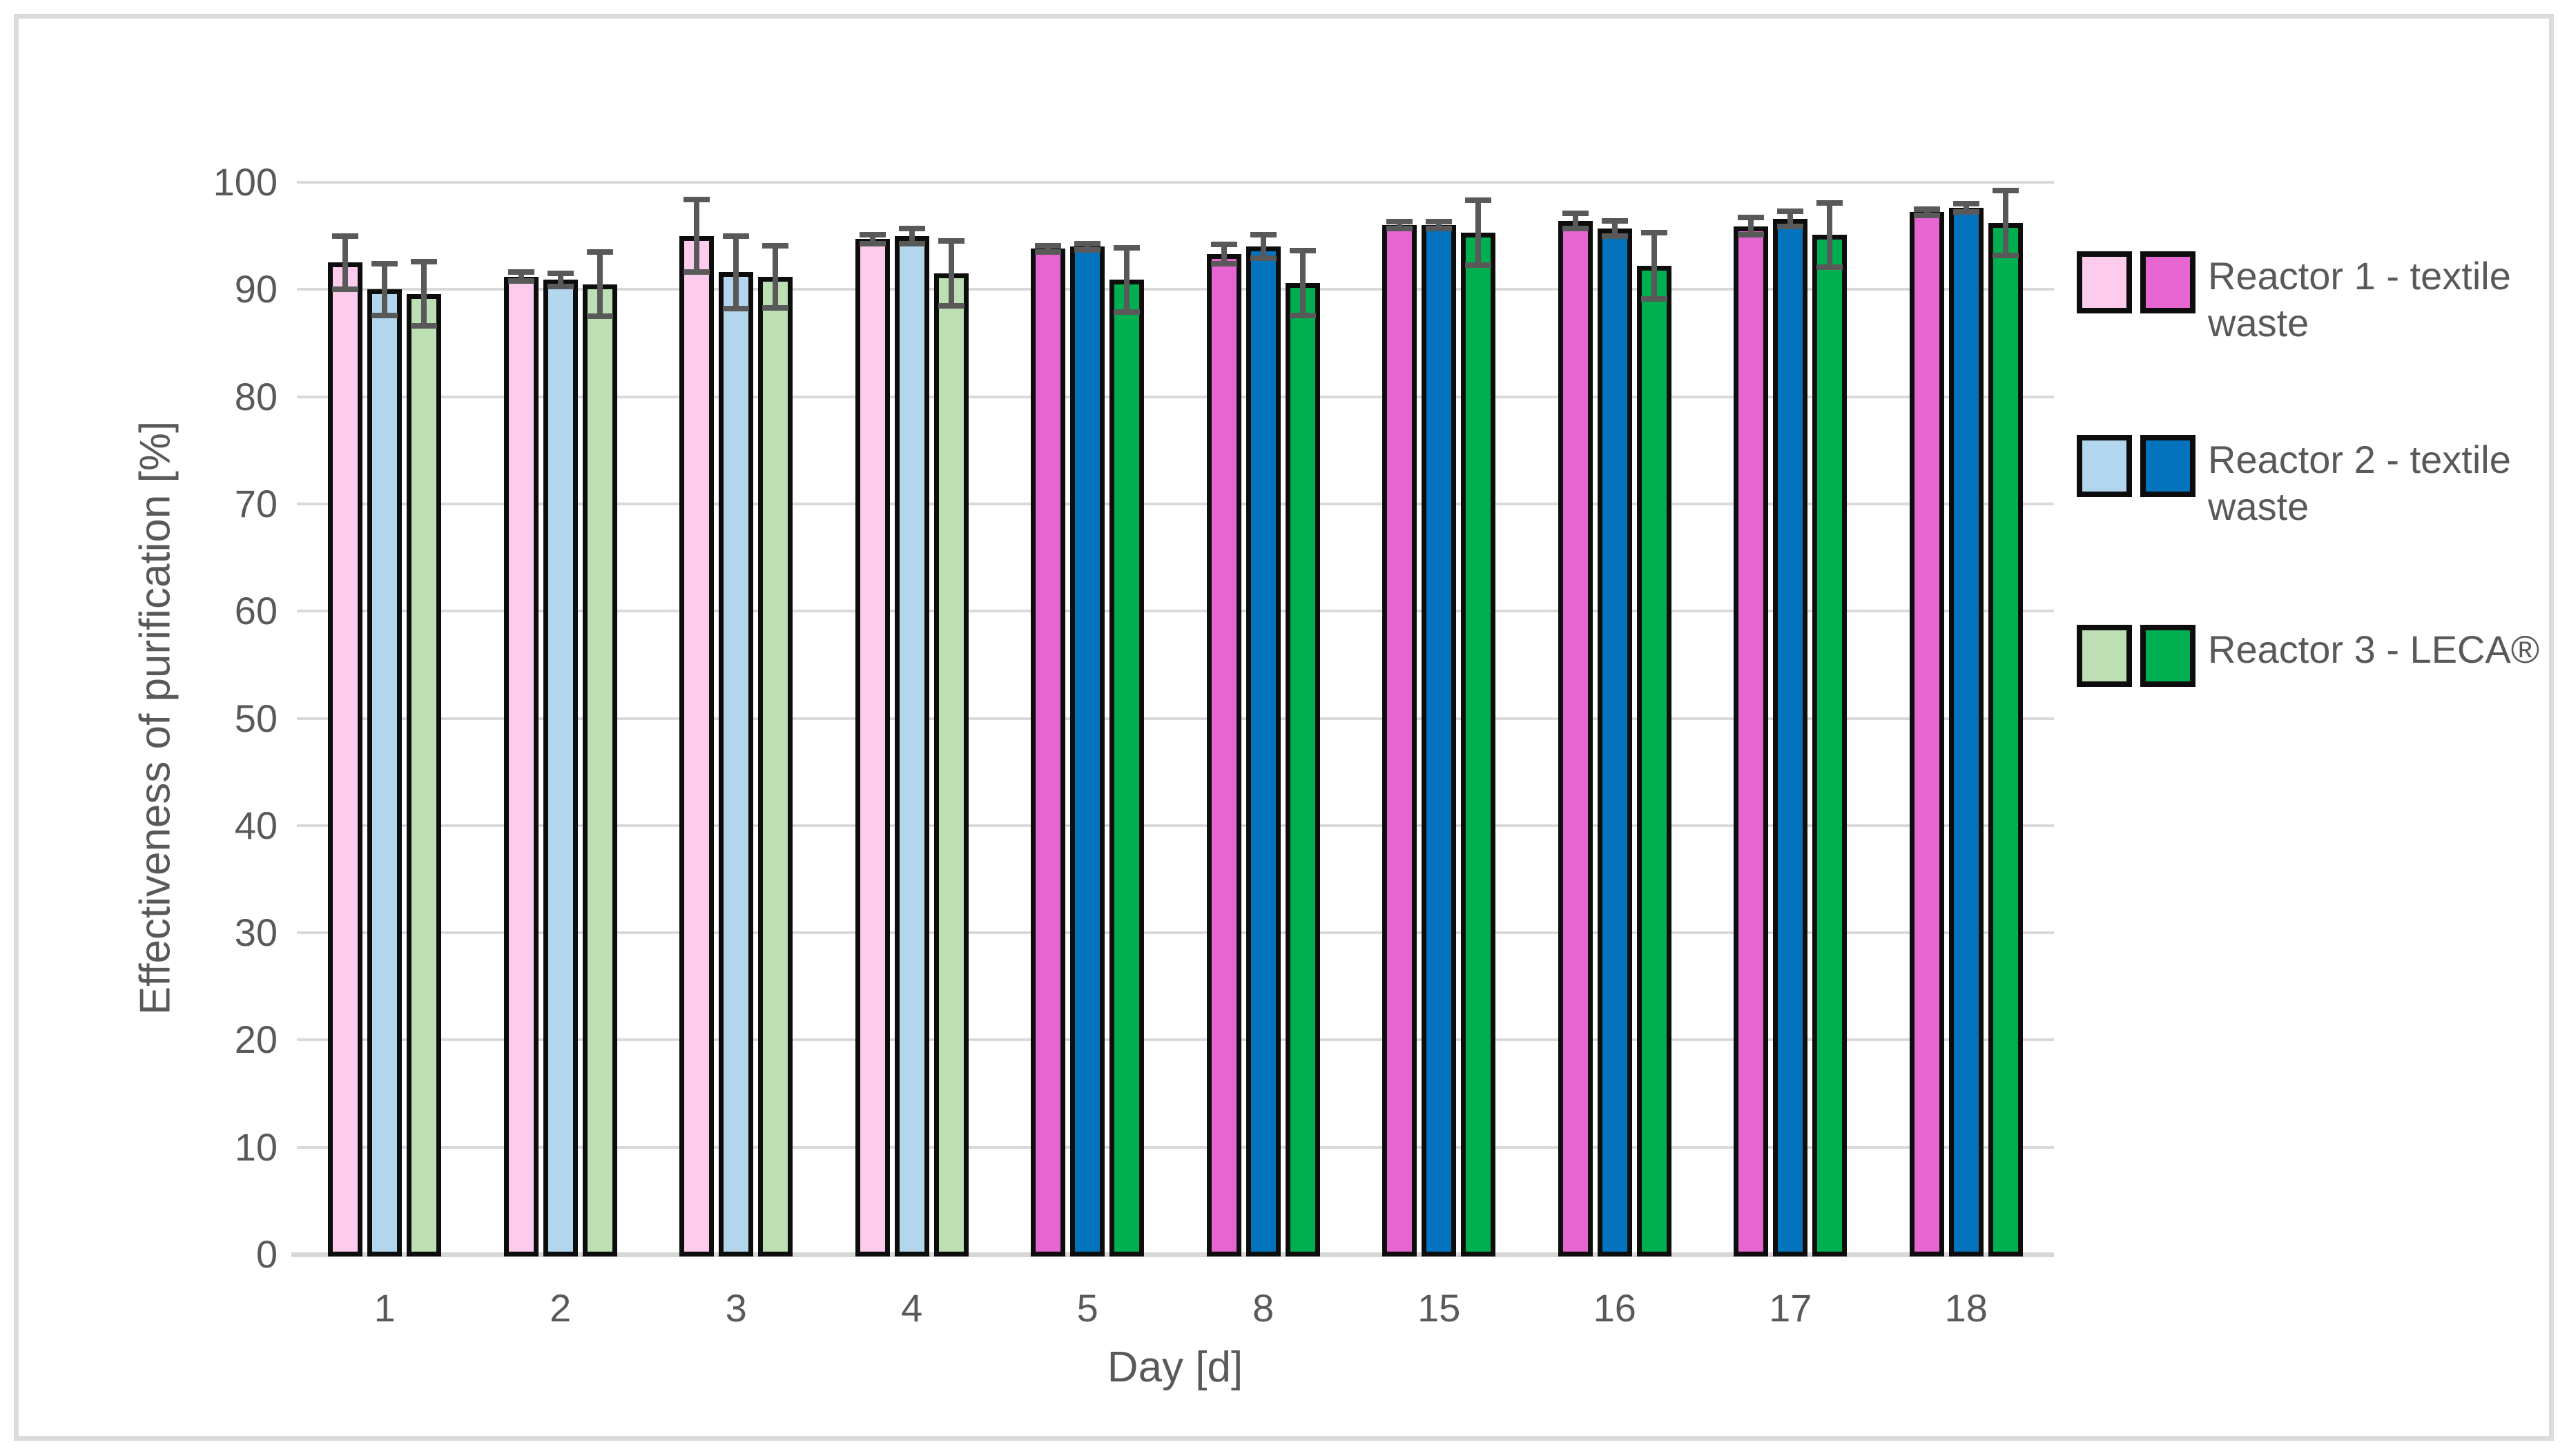 The image size is (2569, 1456). What do you see at coordinates (1654, 761) in the screenshot?
I see `bar-day16-reactor3` at bounding box center [1654, 761].